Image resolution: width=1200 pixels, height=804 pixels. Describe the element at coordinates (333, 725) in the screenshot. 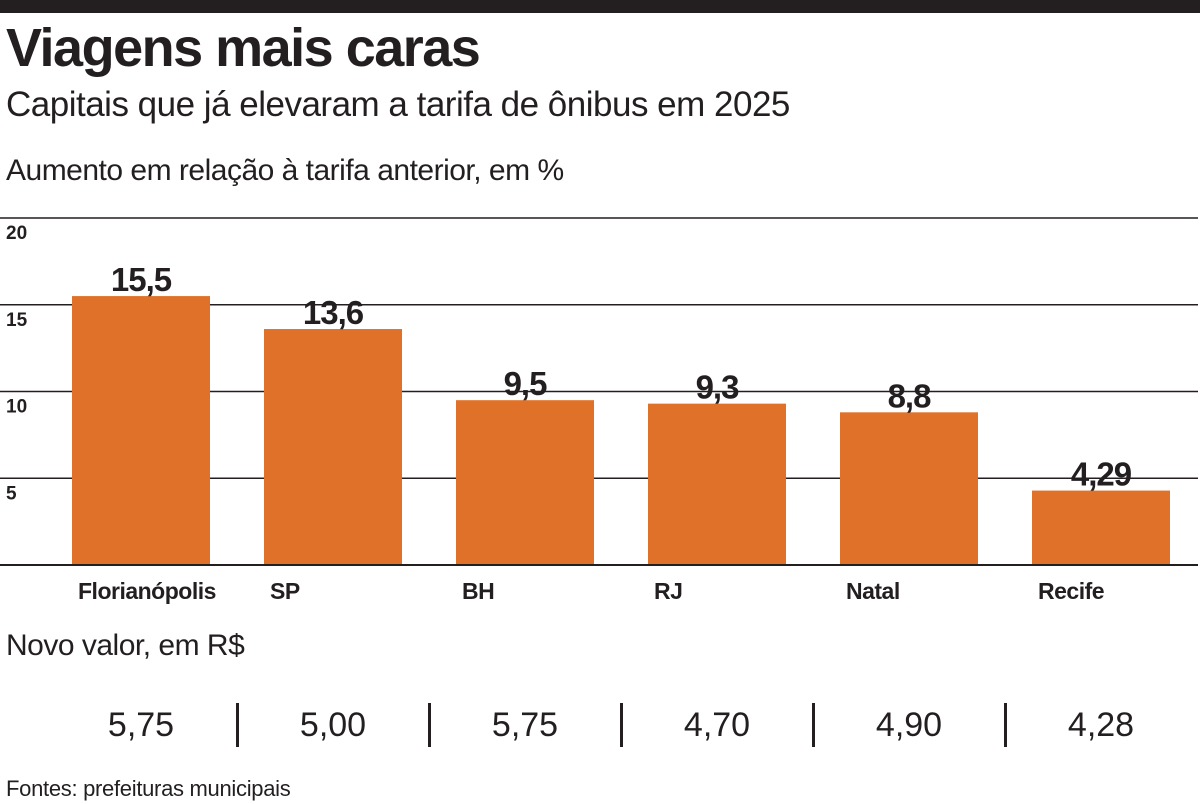

I see `price-value: 5,00` at that location.